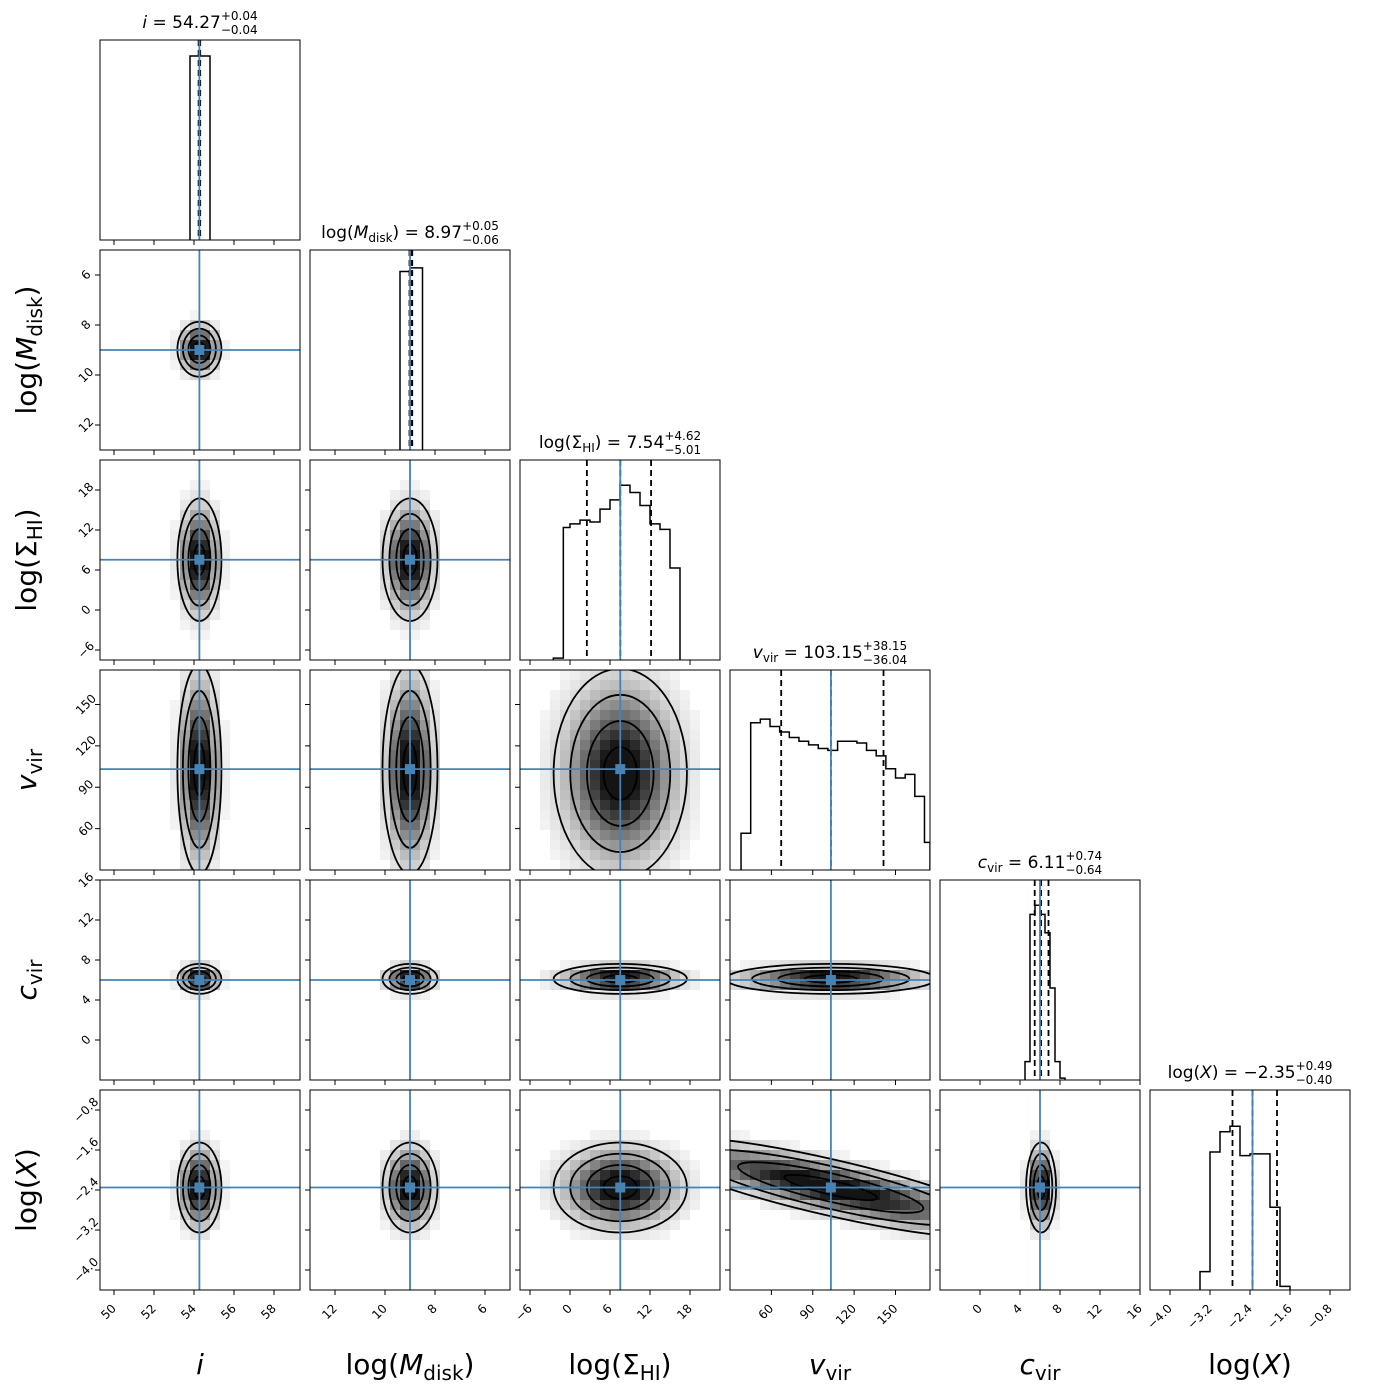 Image resolution: width=1390 pixels, height=1390 pixels. I want to click on density-panel-c_vir-vs-i, so click(200, 980).